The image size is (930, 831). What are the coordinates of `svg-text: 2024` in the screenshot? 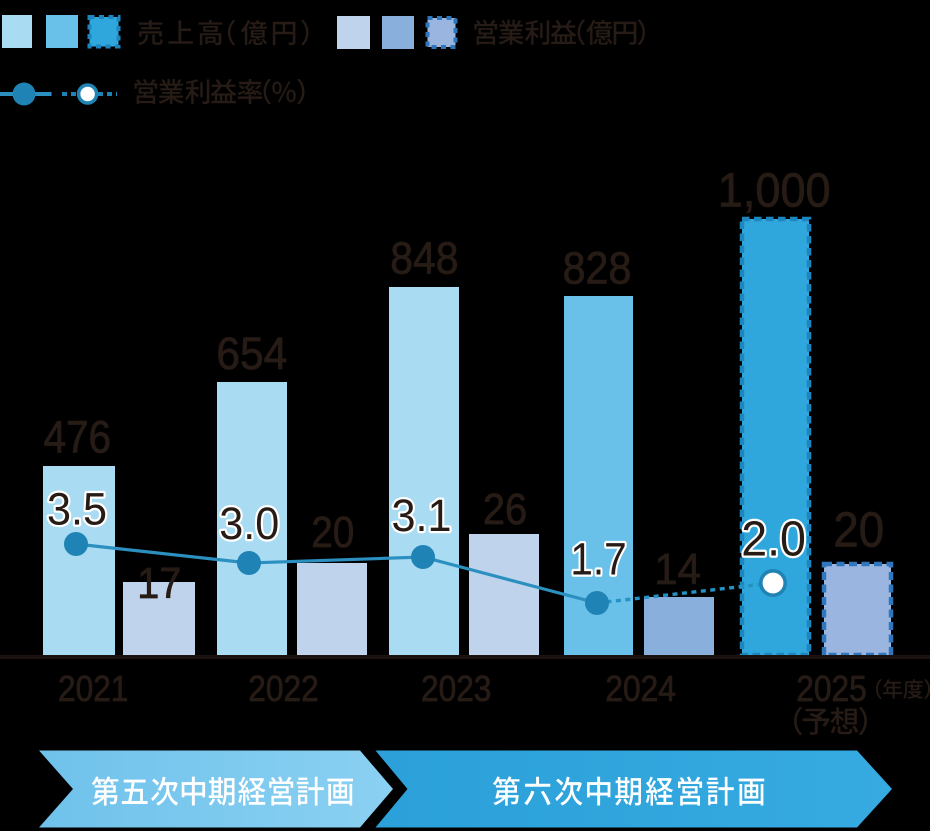 It's located at (640, 689).